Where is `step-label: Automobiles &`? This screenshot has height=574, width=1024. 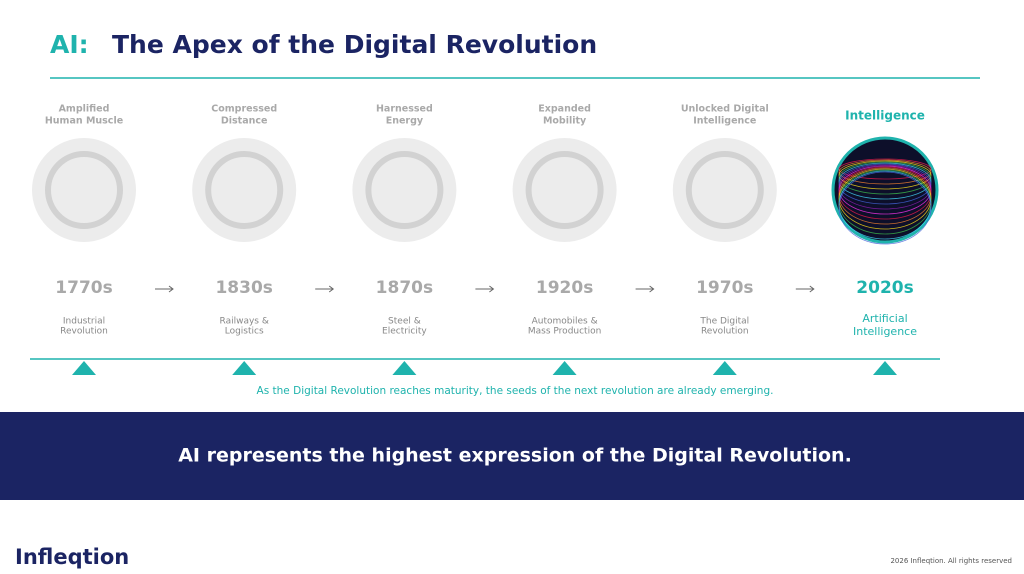
step-label: Automobiles & is located at coordinates (565, 322).